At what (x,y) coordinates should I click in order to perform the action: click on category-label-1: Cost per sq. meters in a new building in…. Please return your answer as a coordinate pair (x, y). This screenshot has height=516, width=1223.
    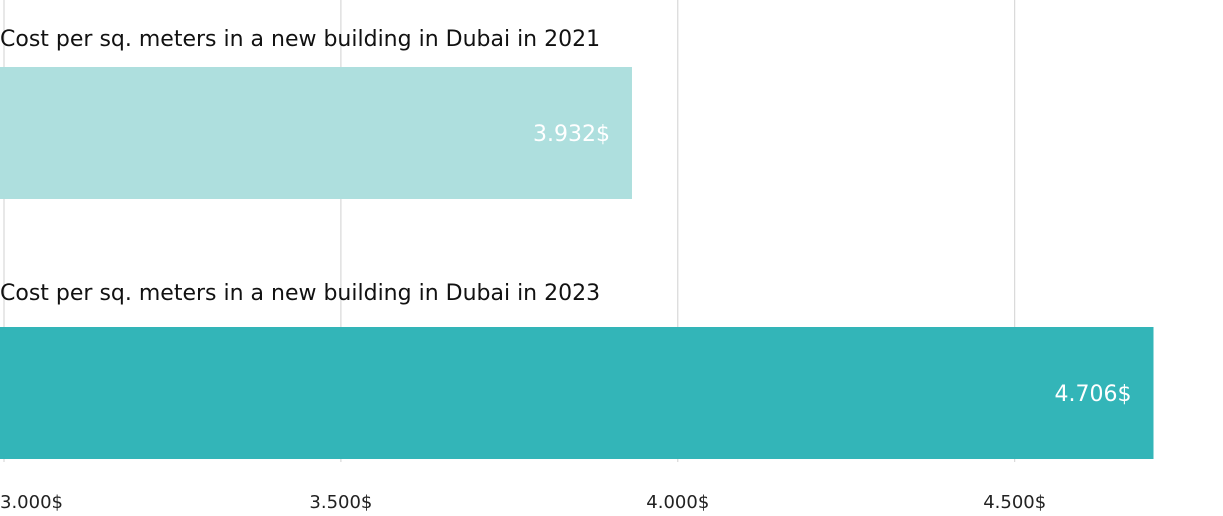
    Looking at the image, I should click on (300, 293).